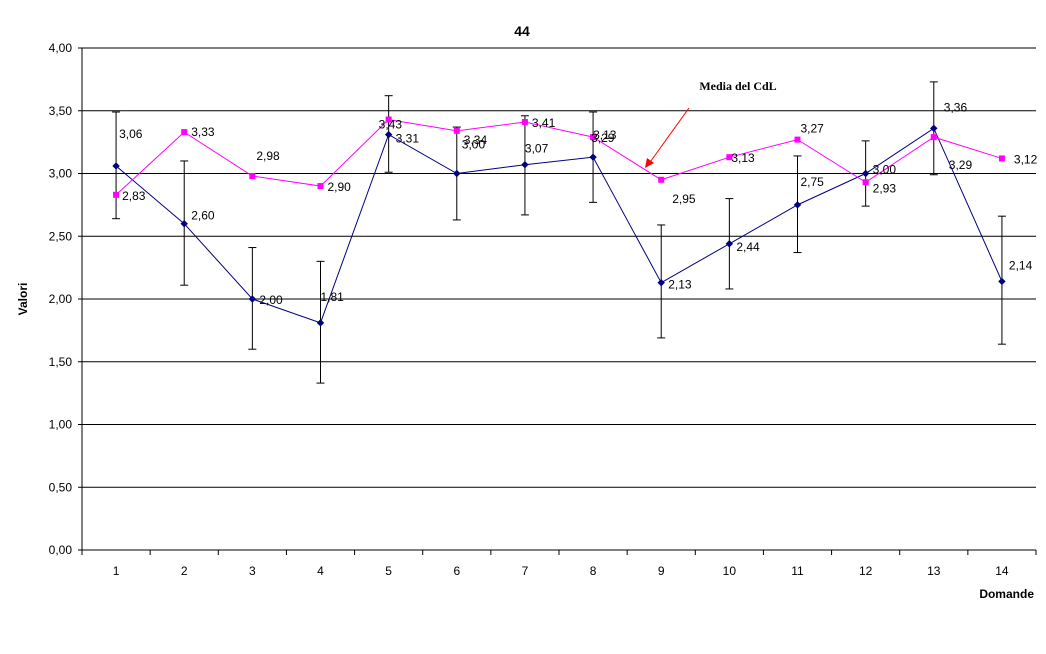 The image size is (1046, 654). What do you see at coordinates (61, 236) in the screenshot?
I see `y-tick-label: 2,50` at bounding box center [61, 236].